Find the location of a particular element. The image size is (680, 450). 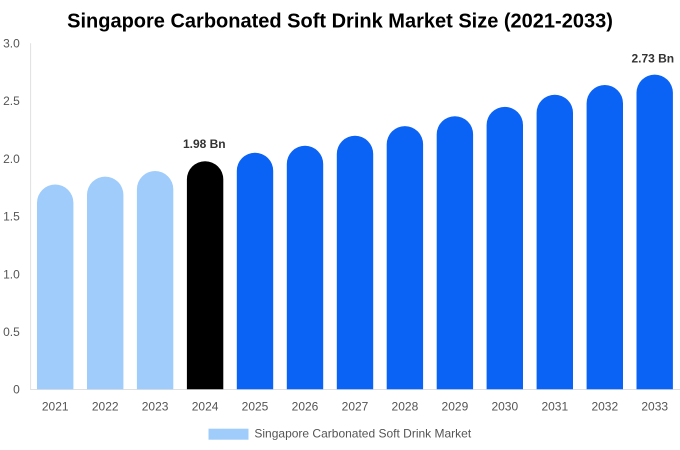

svg-text: 2026 is located at coordinates (305, 407).